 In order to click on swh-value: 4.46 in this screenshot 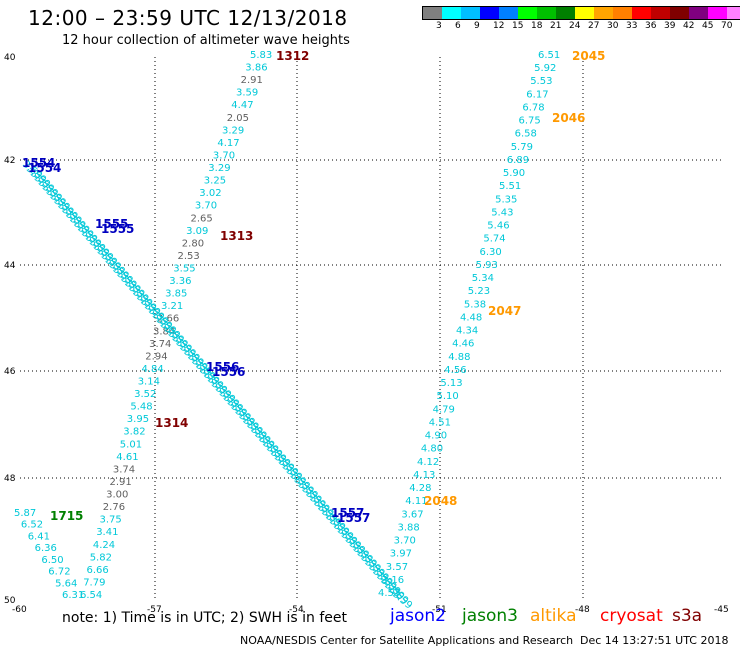, I will do `click(463, 344)`.